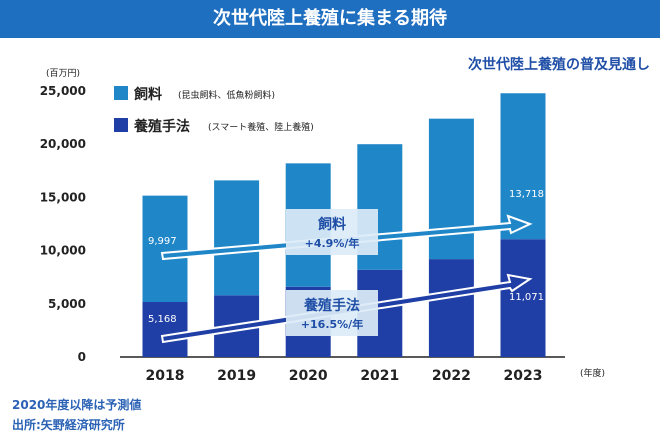  I want to click on y-tick-label: 15,000, so click(63, 197).